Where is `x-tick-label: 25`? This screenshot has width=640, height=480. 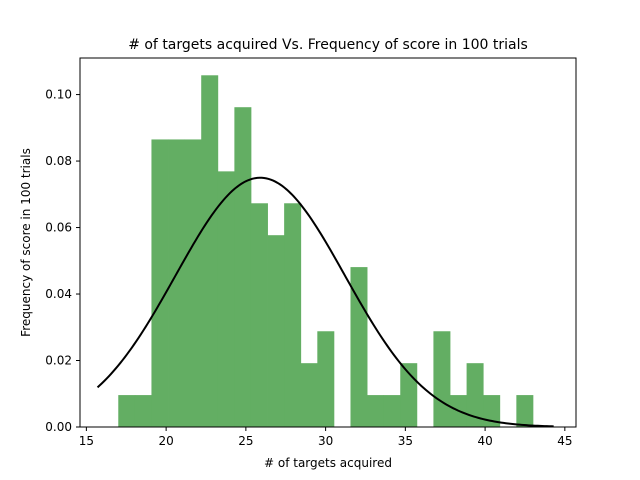 x-tick-label: 25 is located at coordinates (245, 441).